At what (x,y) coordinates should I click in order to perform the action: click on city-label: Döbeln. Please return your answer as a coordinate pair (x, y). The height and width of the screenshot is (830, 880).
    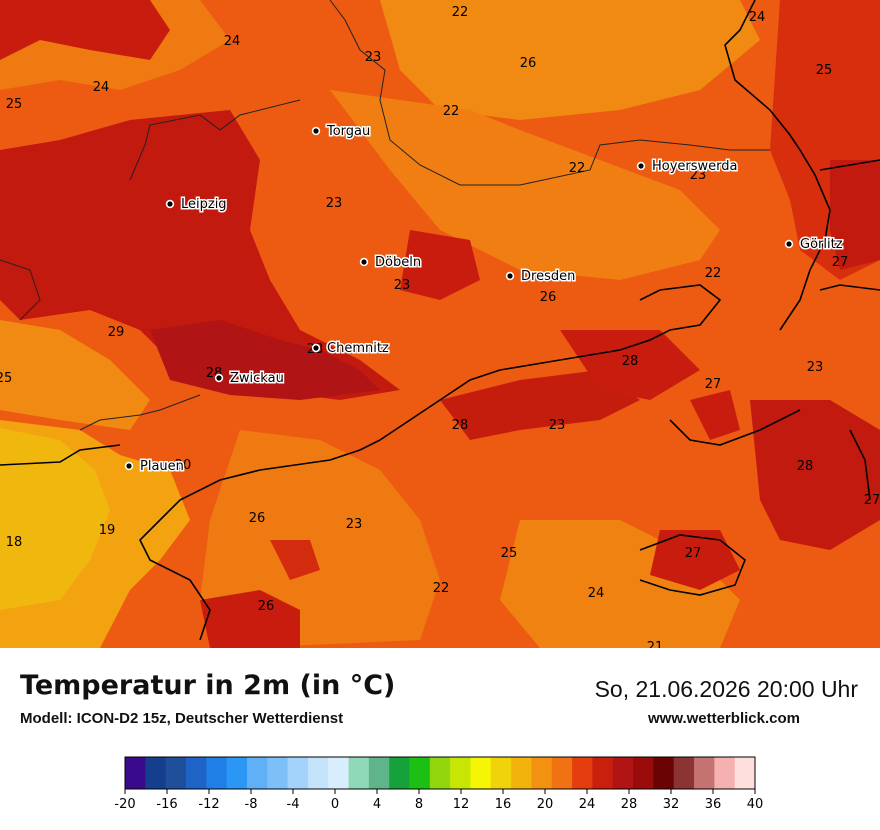
    Looking at the image, I should click on (398, 262).